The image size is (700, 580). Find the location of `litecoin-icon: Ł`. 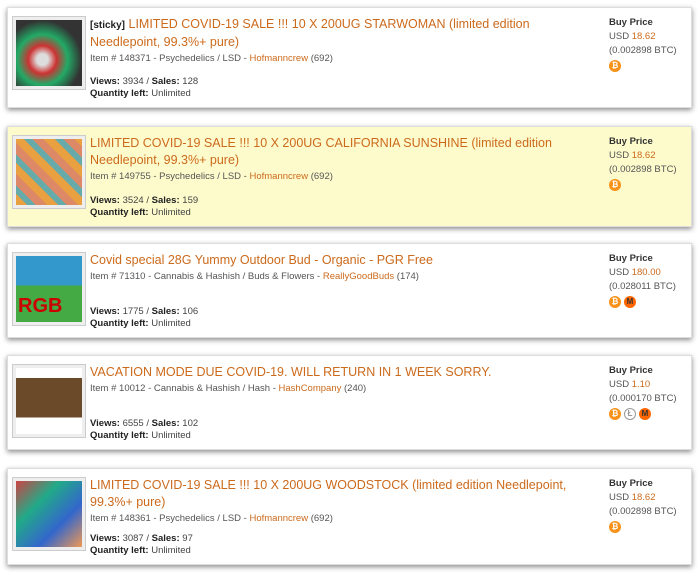

litecoin-icon: Ł is located at coordinates (630, 414).